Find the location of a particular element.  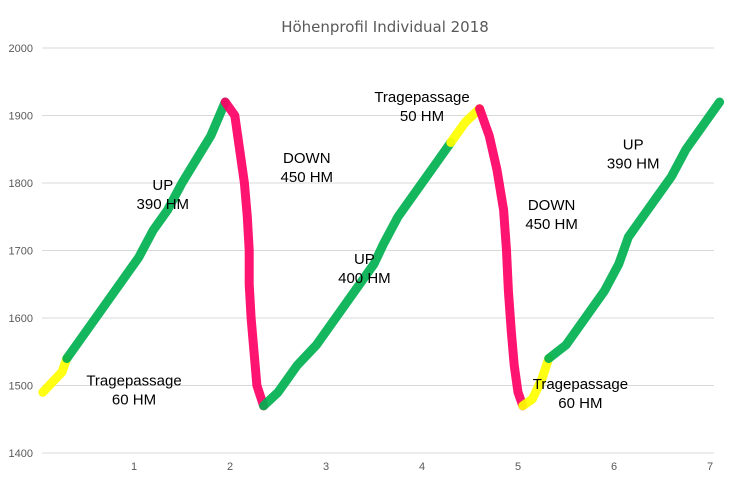

y-tick-label: 1800 is located at coordinates (21, 184).